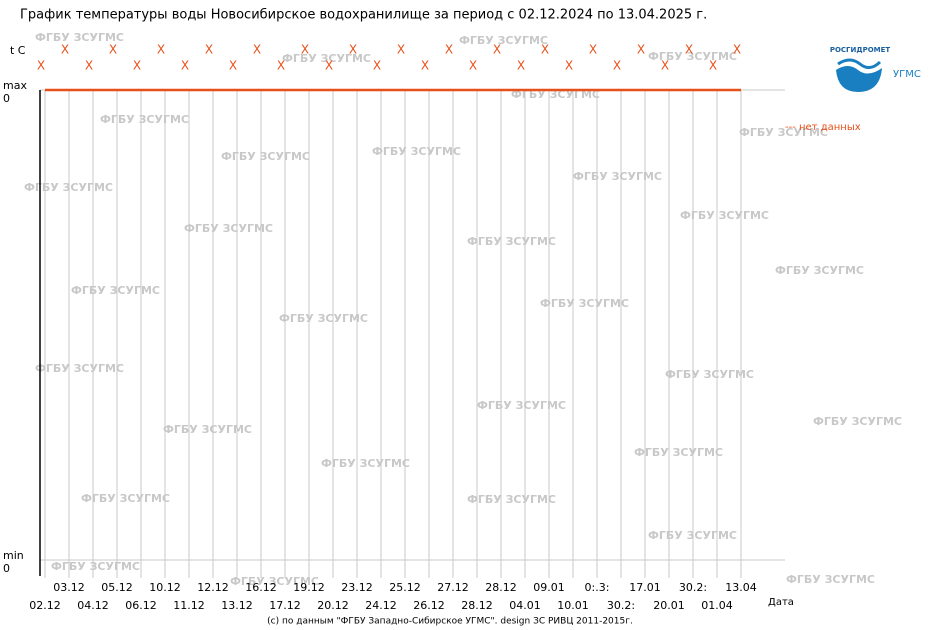 The image size is (940, 630). What do you see at coordinates (6, 98) in the screenshot?
I see `y-max-value: 0` at bounding box center [6, 98].